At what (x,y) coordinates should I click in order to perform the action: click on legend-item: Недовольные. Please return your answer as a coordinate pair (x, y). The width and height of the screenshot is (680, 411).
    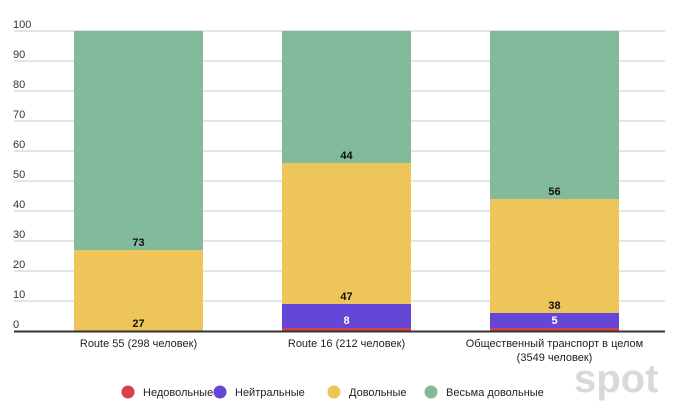
    Looking at the image, I should click on (167, 392).